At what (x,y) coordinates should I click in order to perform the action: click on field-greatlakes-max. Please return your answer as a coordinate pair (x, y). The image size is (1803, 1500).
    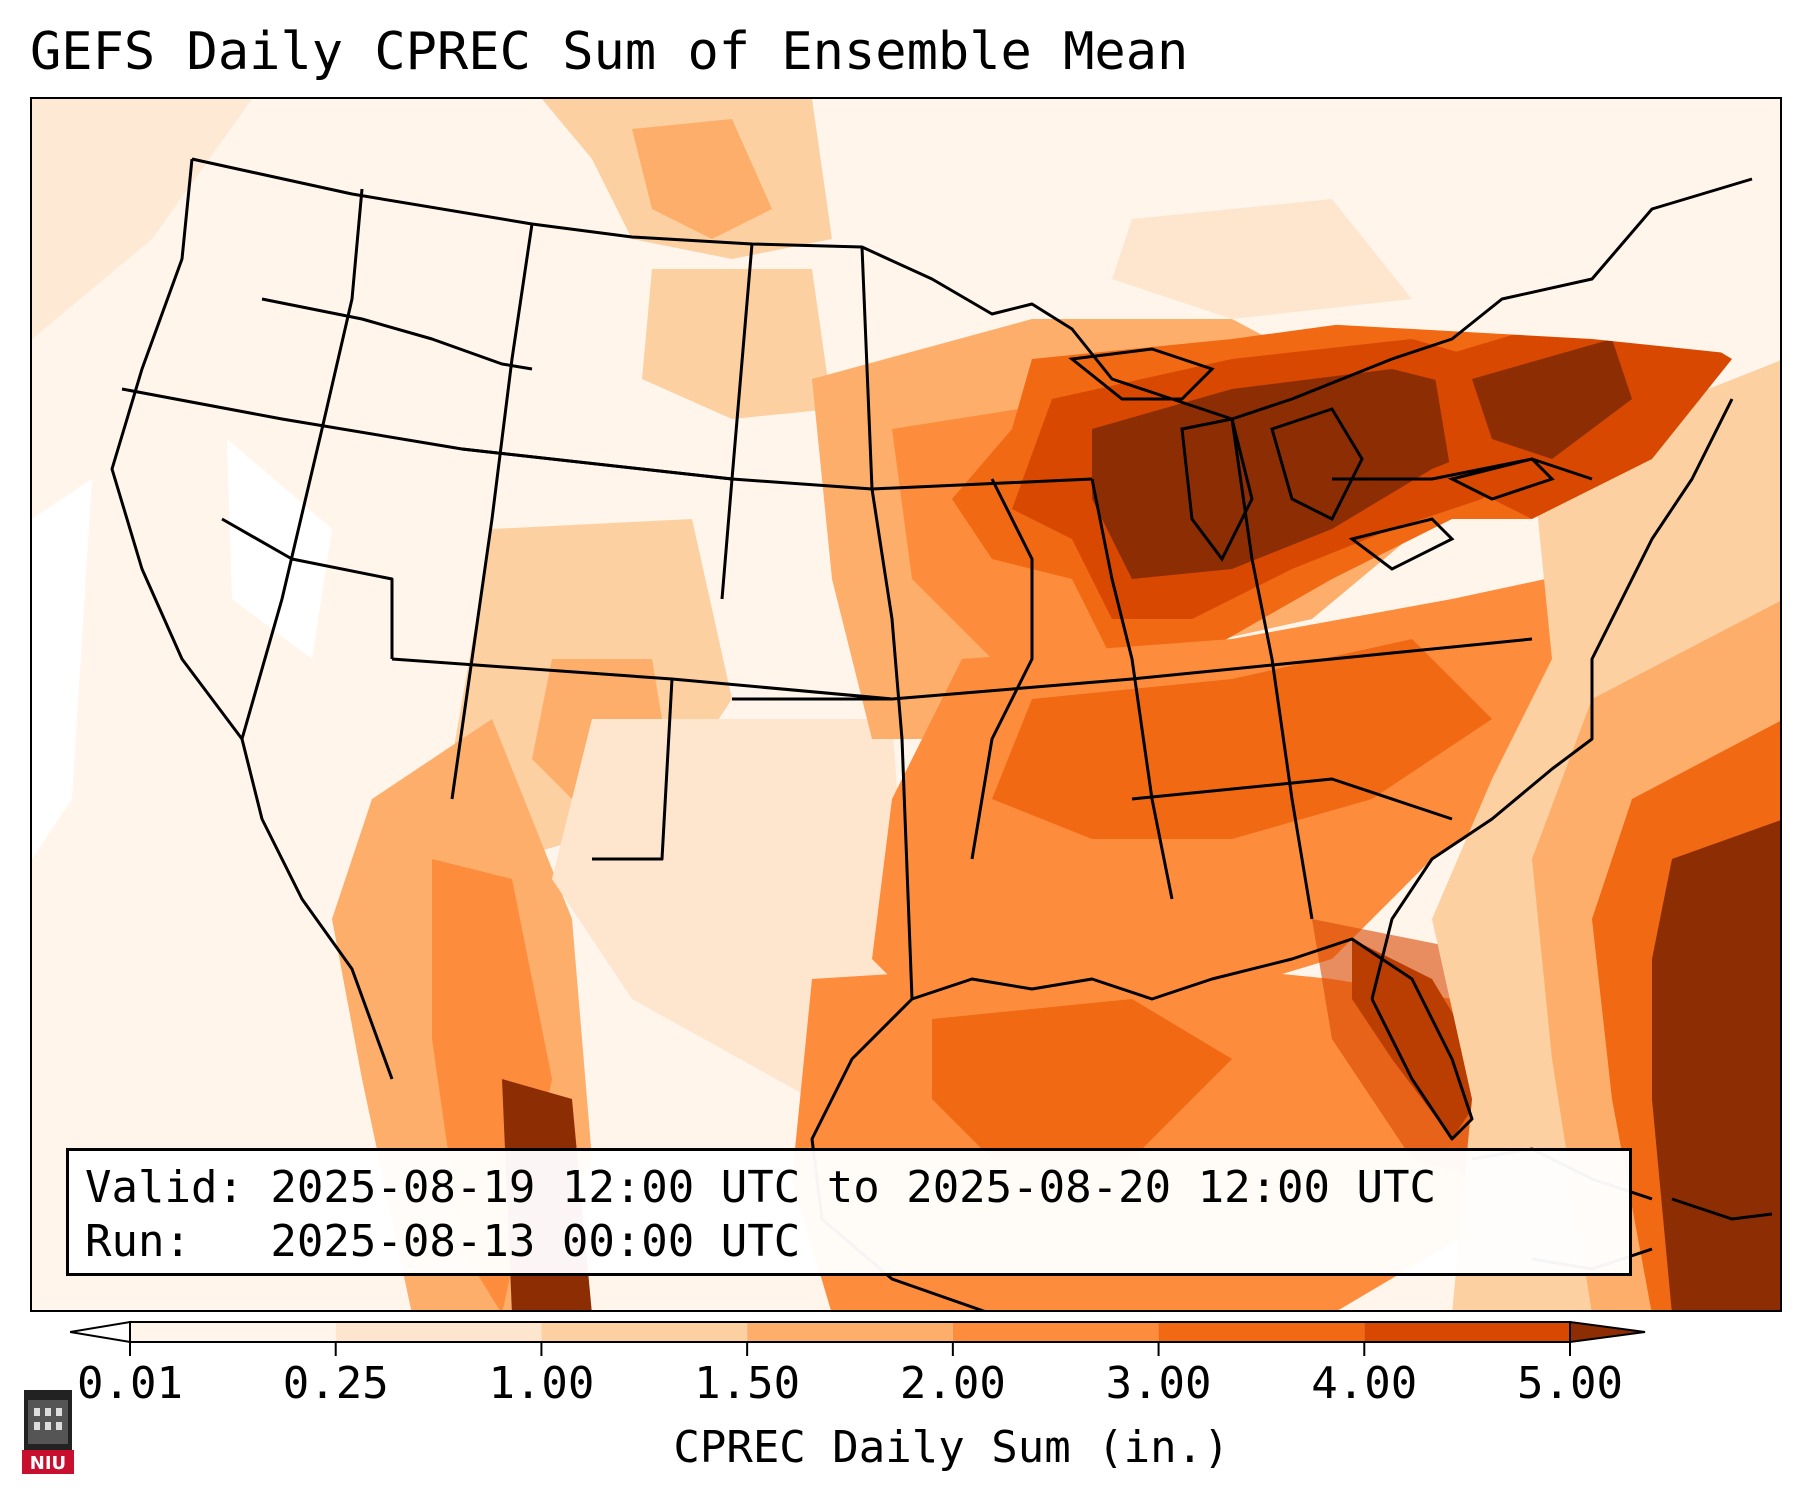
    Looking at the image, I should click on (1312, 474).